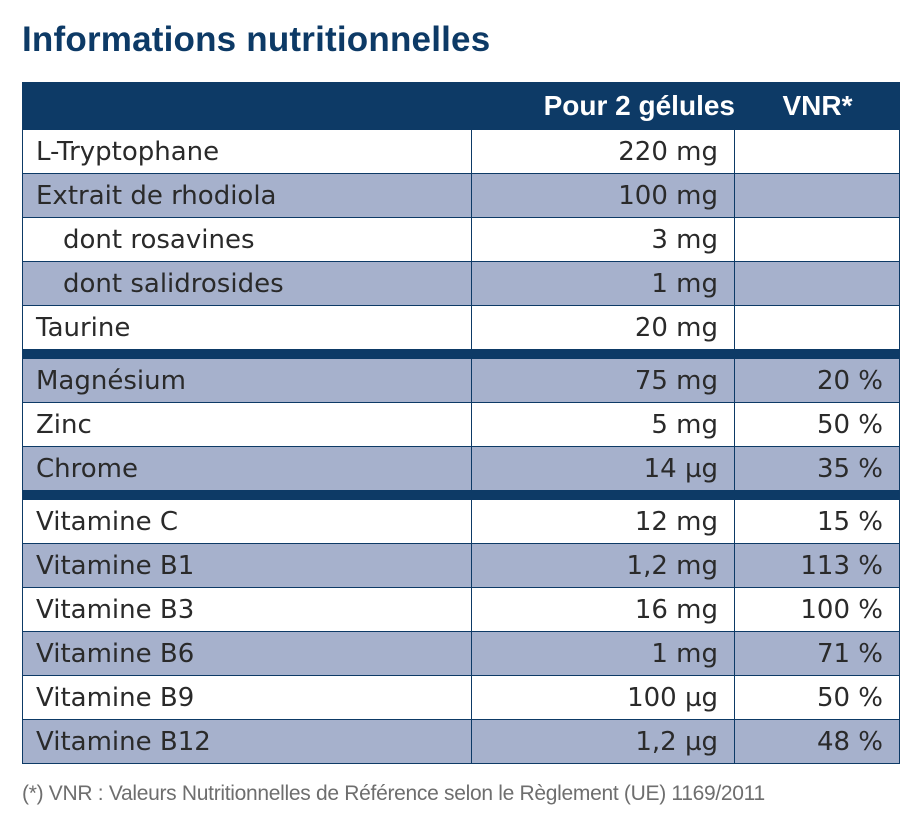  I want to click on nutrient-amount: 220 mg, so click(603, 151).